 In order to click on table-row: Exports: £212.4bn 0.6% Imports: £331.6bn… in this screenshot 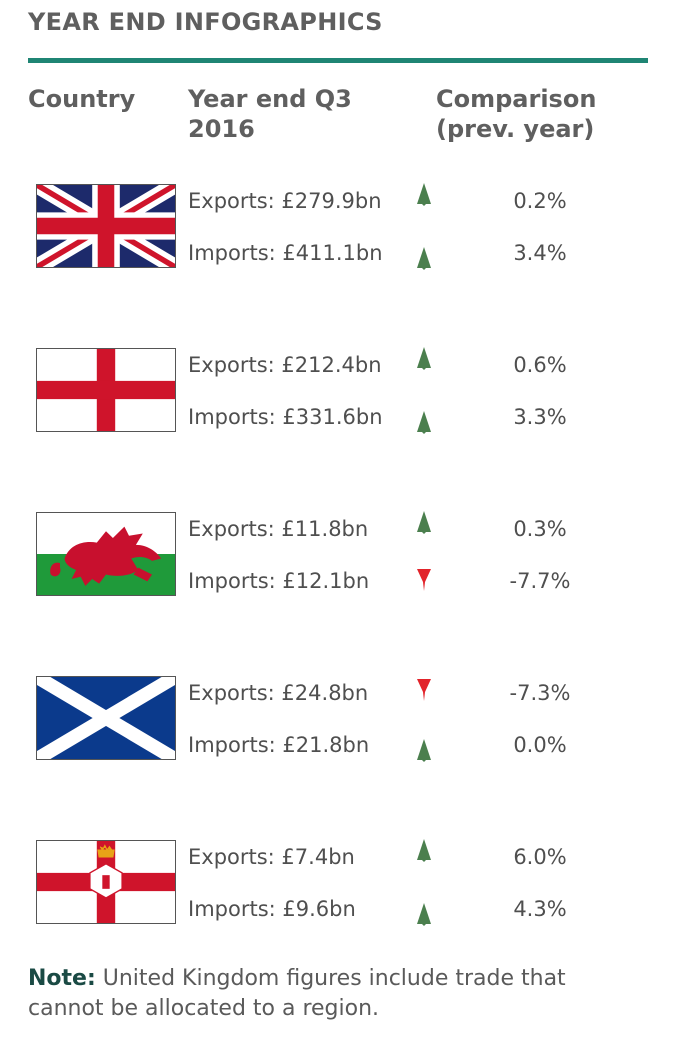, I will do `click(338, 396)`.